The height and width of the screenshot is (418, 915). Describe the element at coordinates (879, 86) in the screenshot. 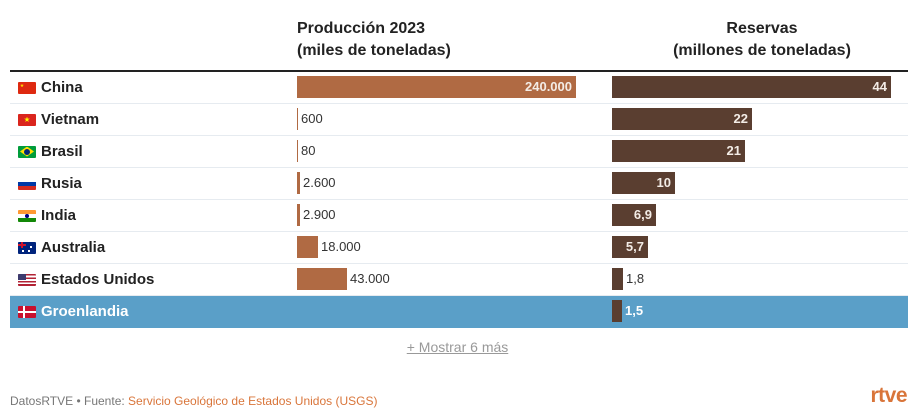

I see `reserves-value-label: 44` at that location.